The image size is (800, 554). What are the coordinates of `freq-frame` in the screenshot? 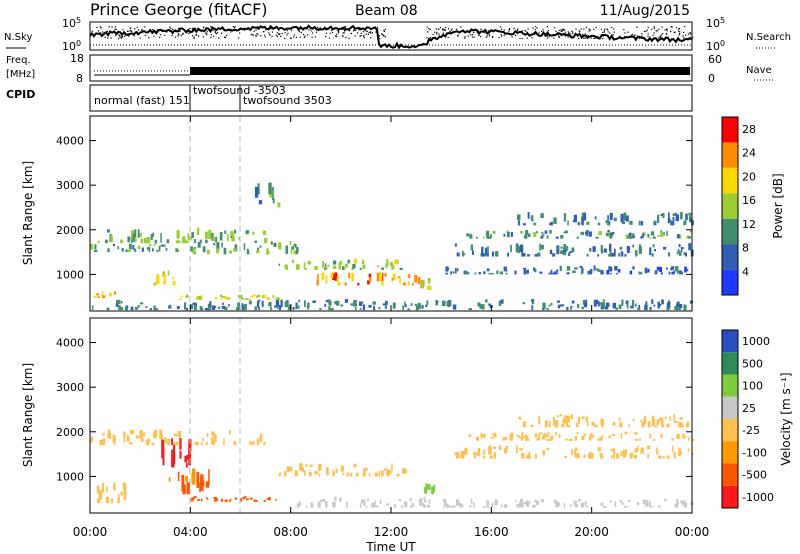 It's located at (391, 68).